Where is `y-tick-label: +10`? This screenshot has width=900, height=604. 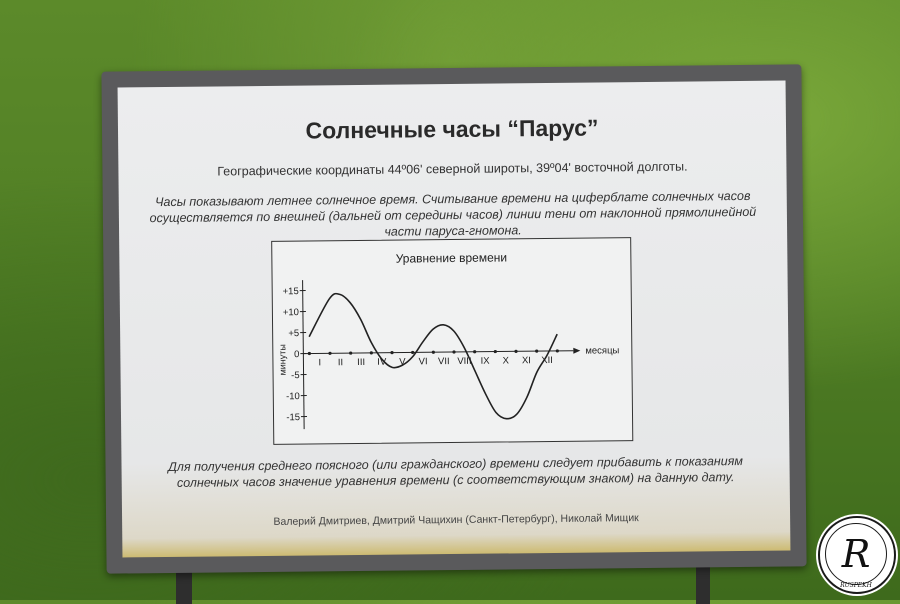 y-tick-label: +10 is located at coordinates (291, 312).